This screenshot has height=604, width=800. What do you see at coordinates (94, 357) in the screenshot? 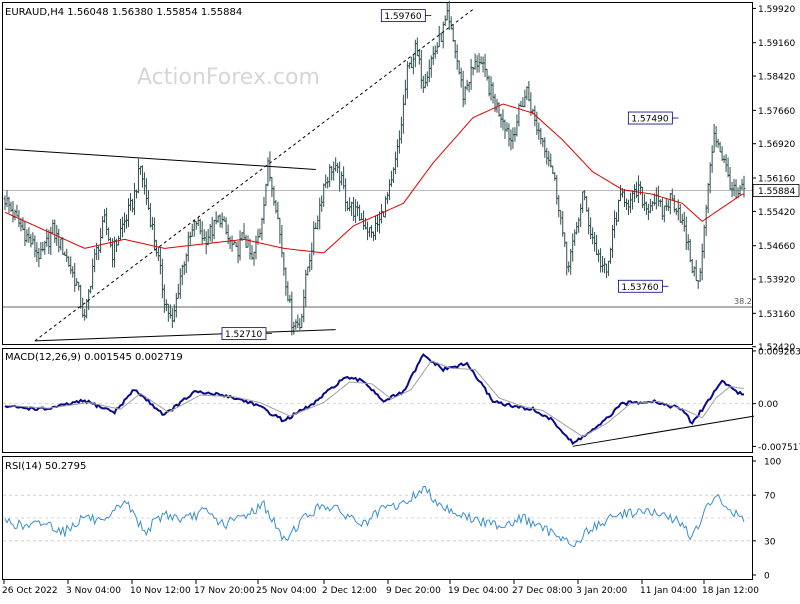
I see `macd-title: MACD(12,26,9) 0.001545 0.002719` at bounding box center [94, 357].